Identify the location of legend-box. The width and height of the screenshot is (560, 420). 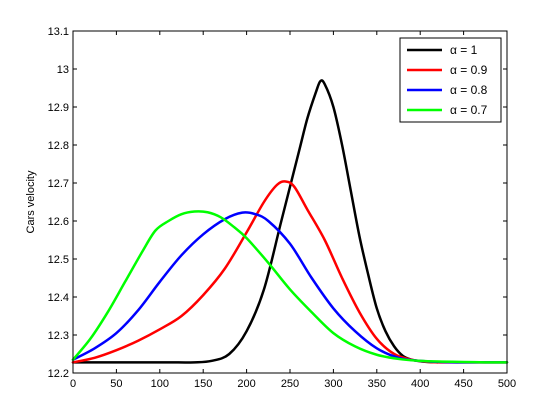
(450, 80).